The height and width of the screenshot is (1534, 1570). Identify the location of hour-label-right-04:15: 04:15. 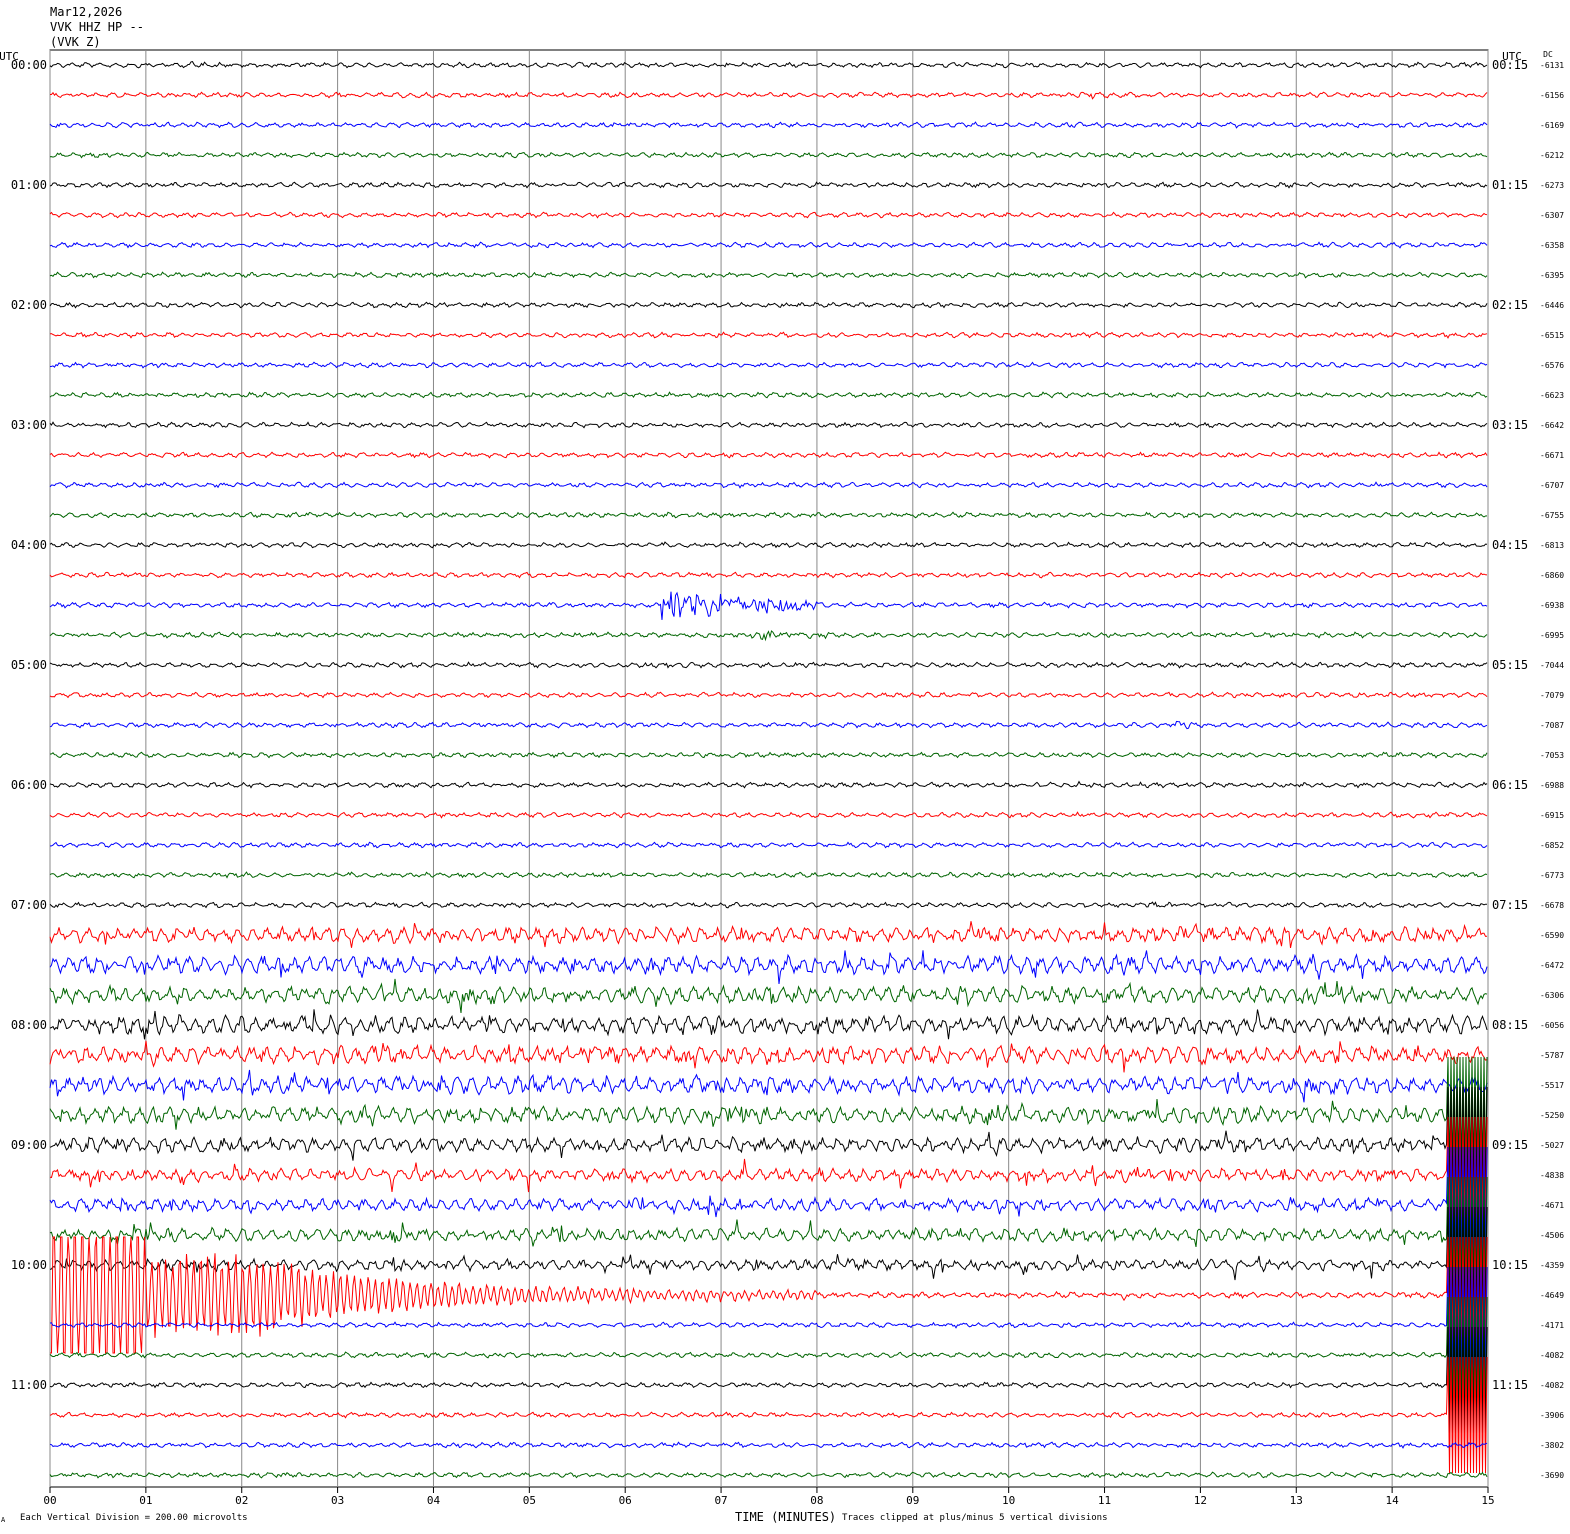
(1510, 545).